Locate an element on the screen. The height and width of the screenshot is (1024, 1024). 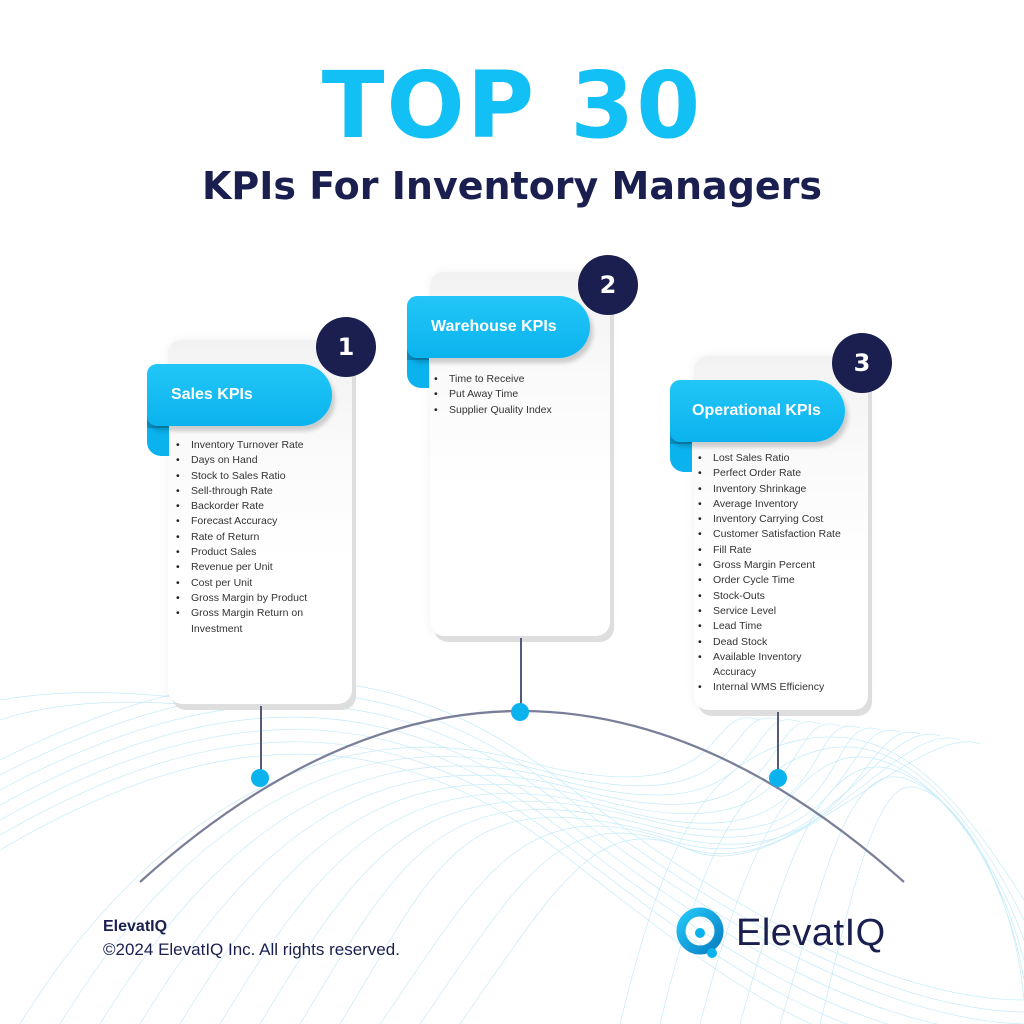
list-item: Put Away Time is located at coordinates (516, 395).